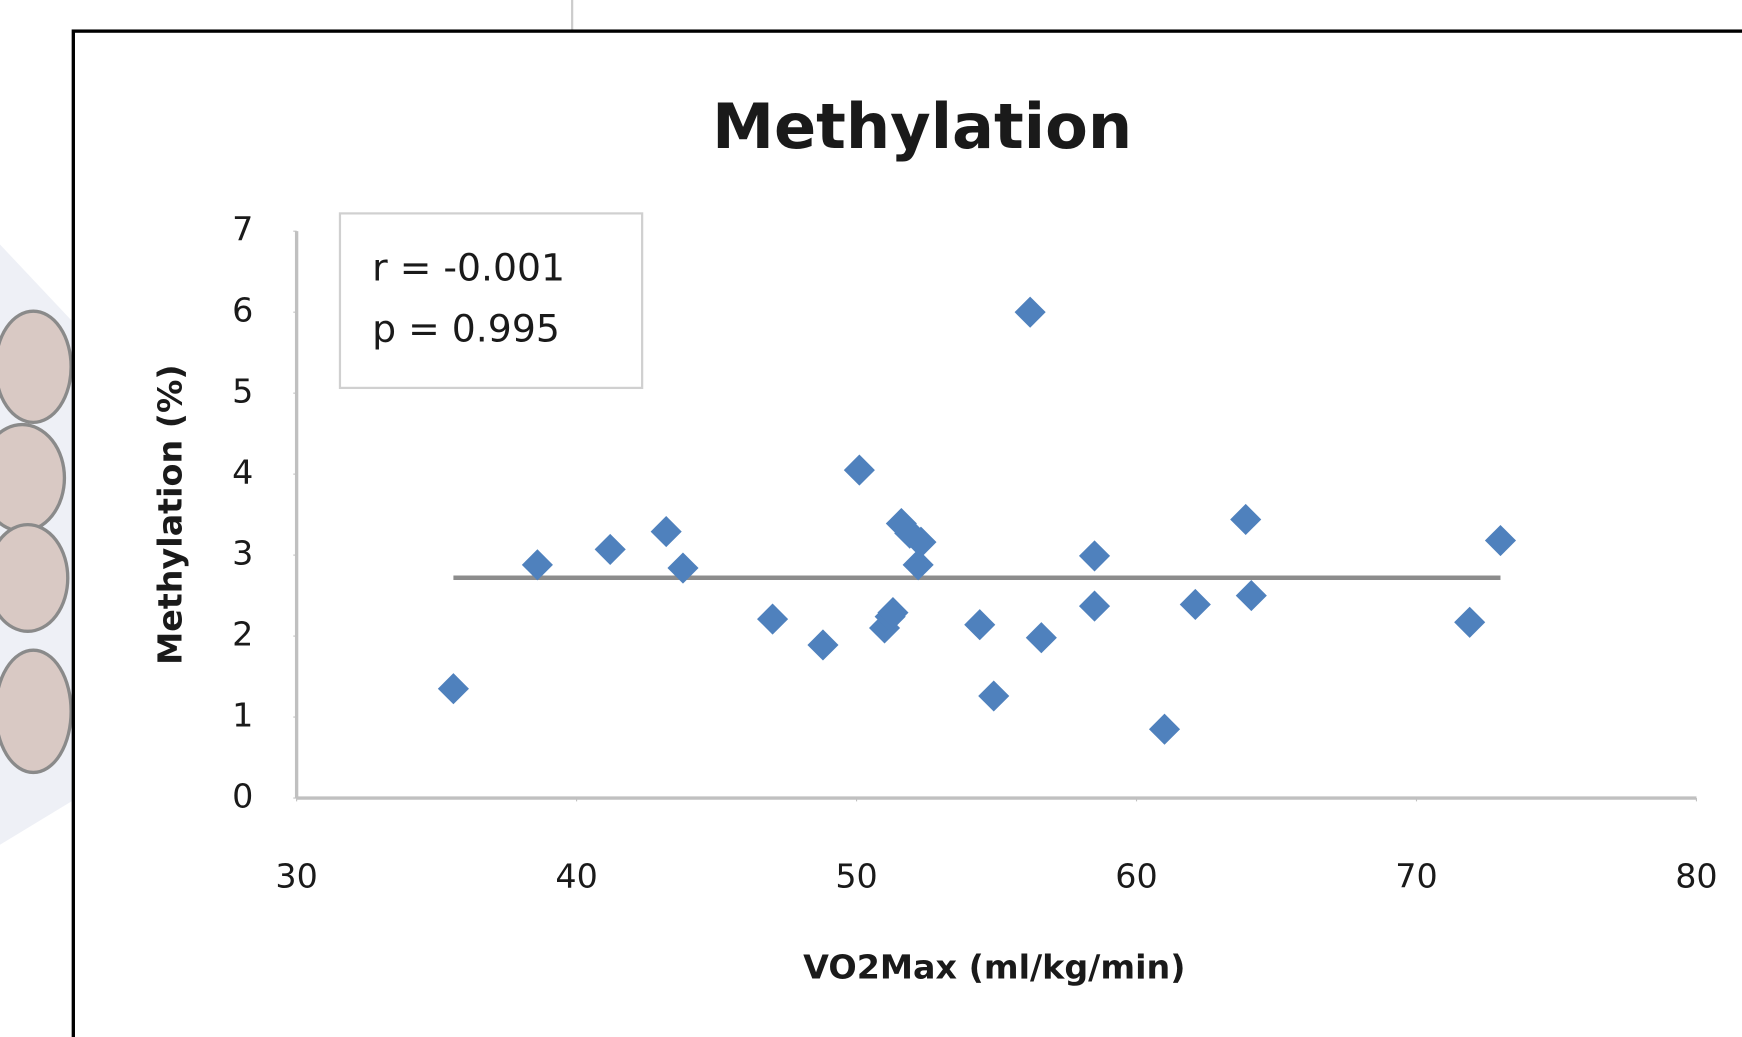  Describe the element at coordinates (37, 544) in the screenshot. I see `background-illustration` at that location.